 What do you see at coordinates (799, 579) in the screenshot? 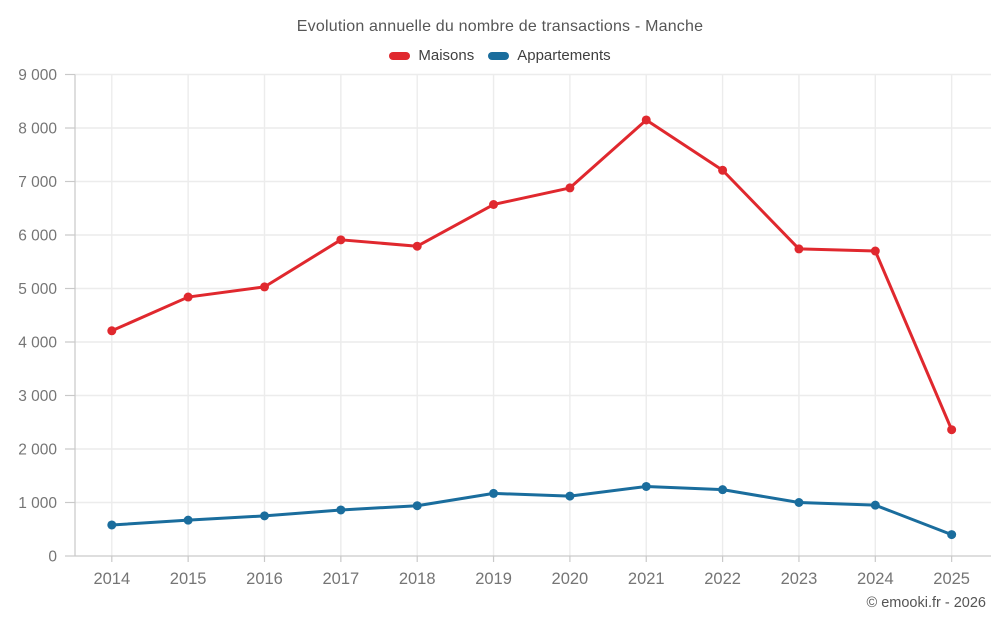
I see `x-axis-label: 2023` at bounding box center [799, 579].